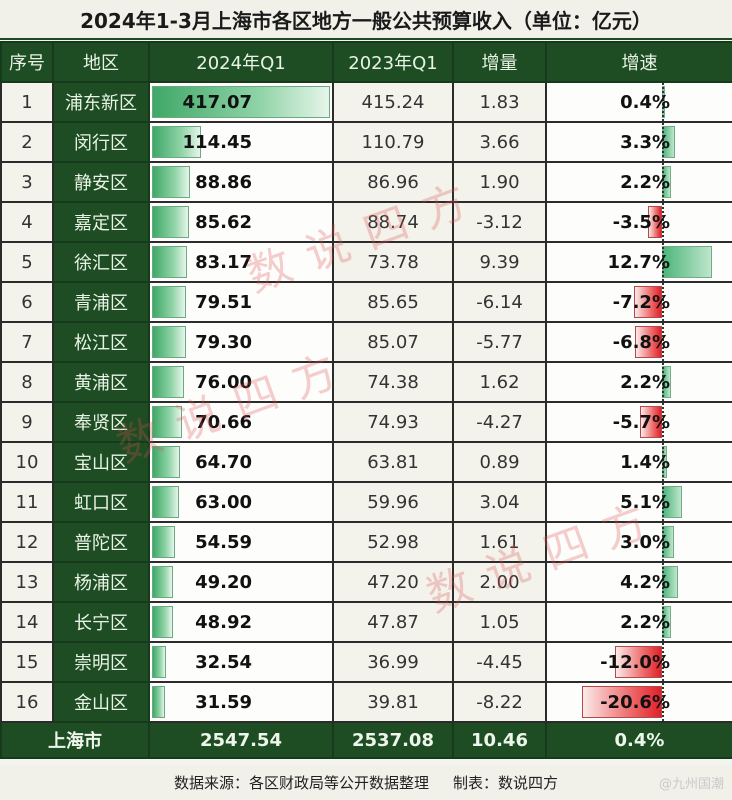  Describe the element at coordinates (499, 502) in the screenshot. I see `row-delta: 3.04` at that location.